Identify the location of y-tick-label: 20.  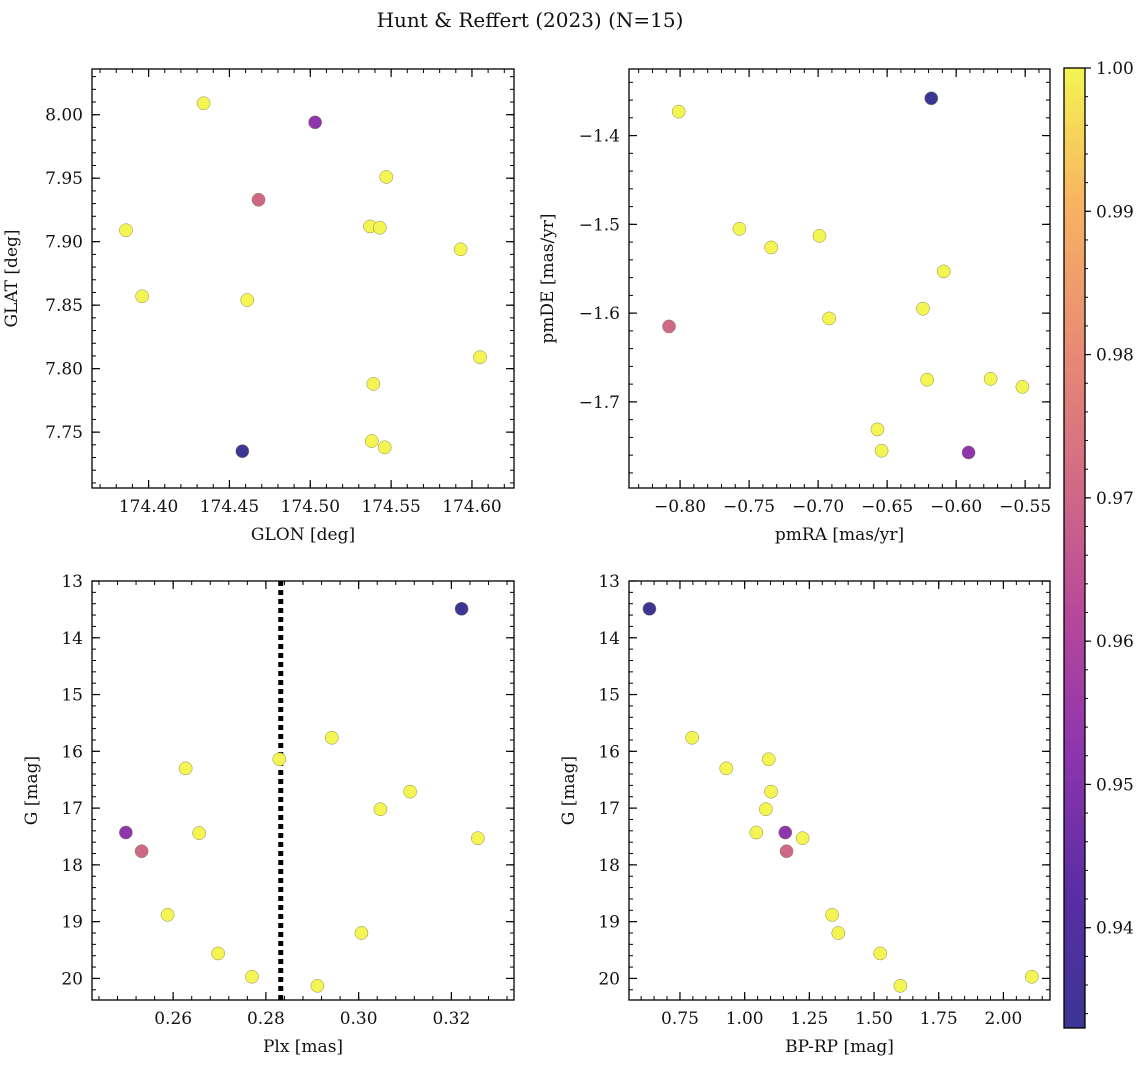
(609, 979).